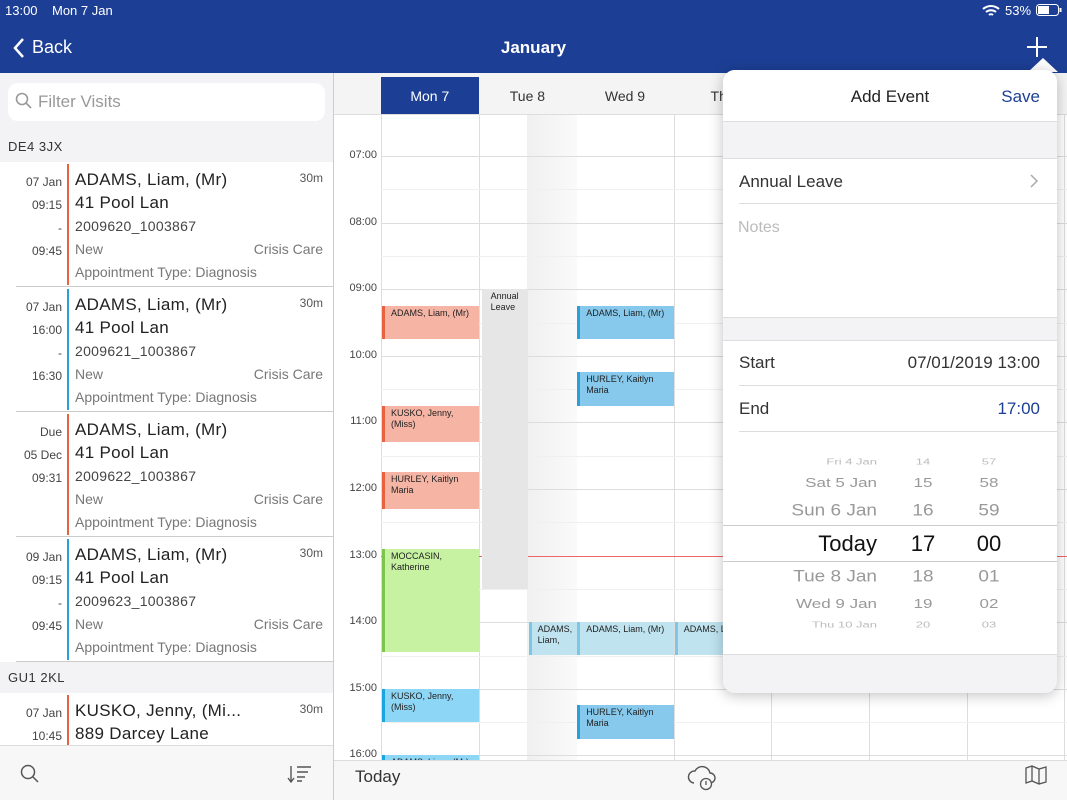 The image size is (1067, 800). Describe the element at coordinates (30, 774) in the screenshot. I see `search-tool` at that location.